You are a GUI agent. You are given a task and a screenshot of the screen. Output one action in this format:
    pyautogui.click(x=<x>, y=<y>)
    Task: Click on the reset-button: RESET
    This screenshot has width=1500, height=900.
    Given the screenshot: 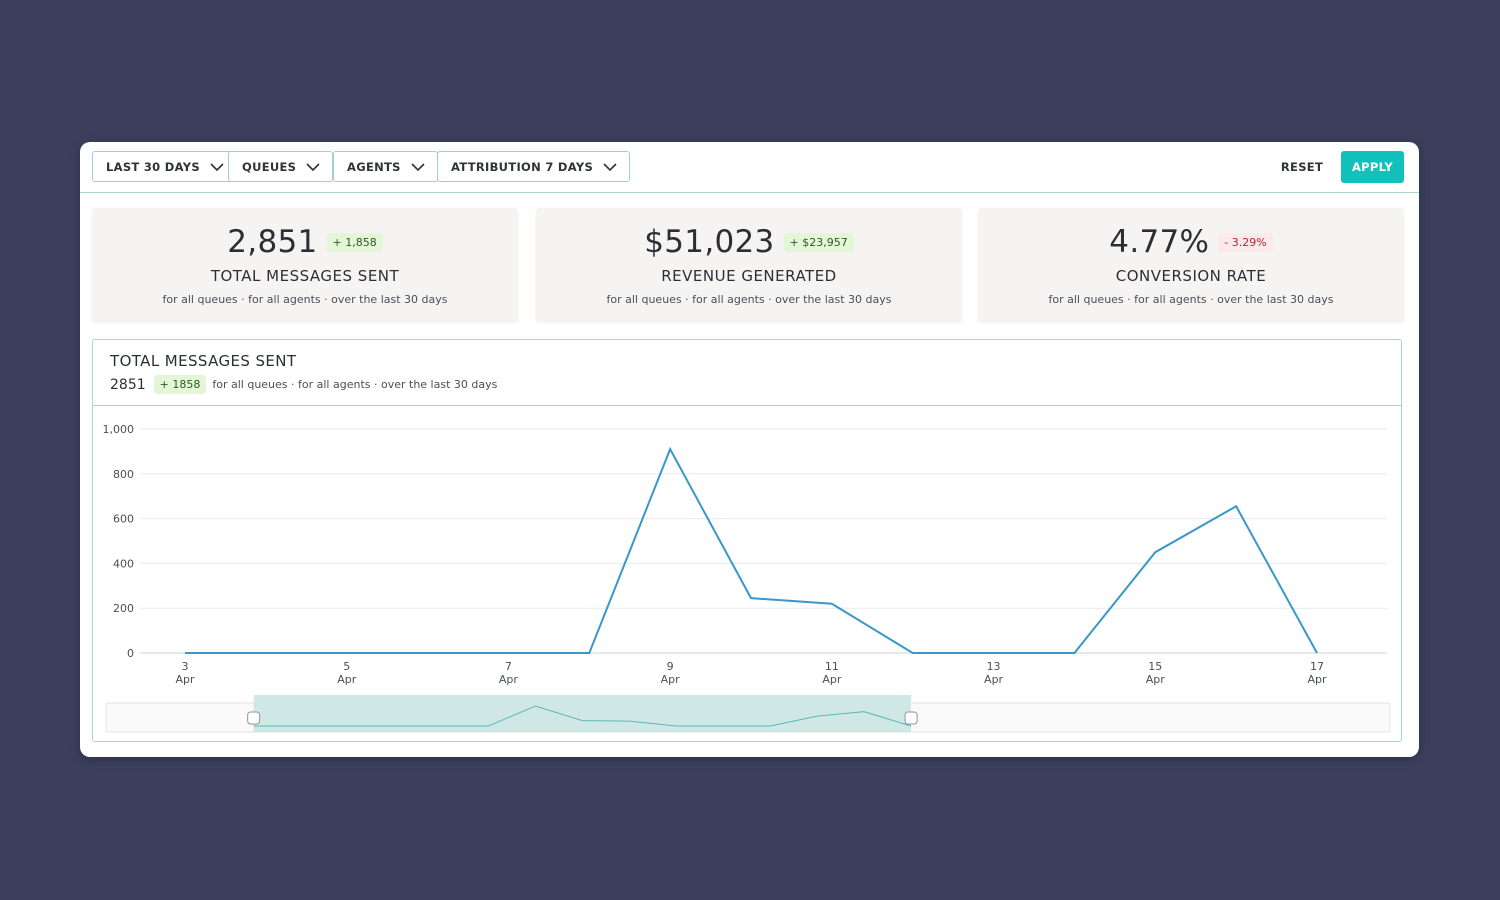 What is the action you would take?
    pyautogui.click(x=1302, y=166)
    